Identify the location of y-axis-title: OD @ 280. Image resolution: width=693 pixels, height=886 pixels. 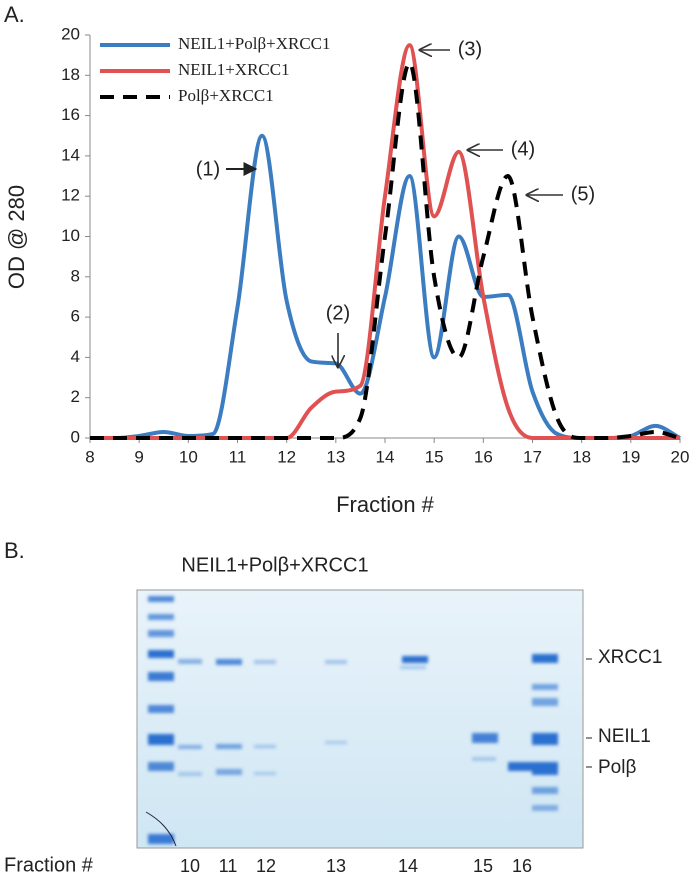
(16, 237).